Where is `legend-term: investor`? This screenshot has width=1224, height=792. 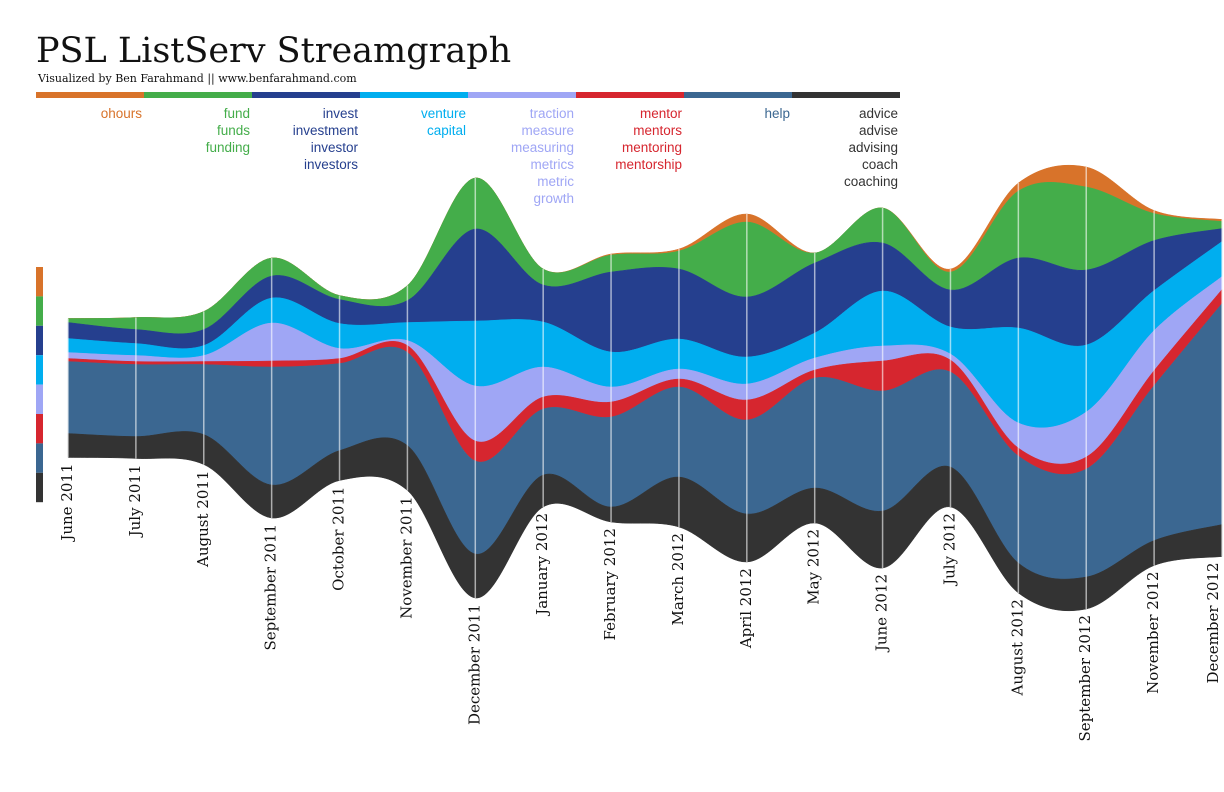 legend-term: investor is located at coordinates (335, 147).